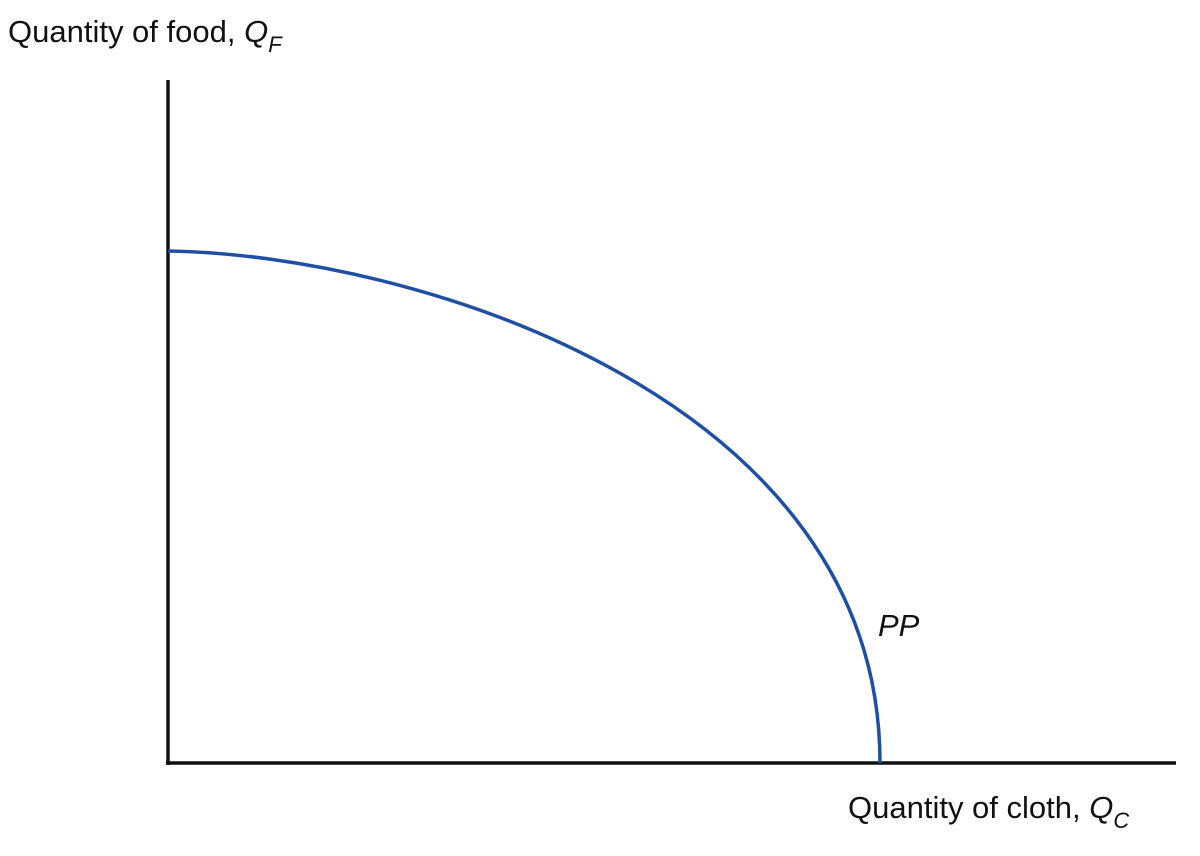  Describe the element at coordinates (1121, 820) in the screenshot. I see `x-axis-subscript: C` at that location.